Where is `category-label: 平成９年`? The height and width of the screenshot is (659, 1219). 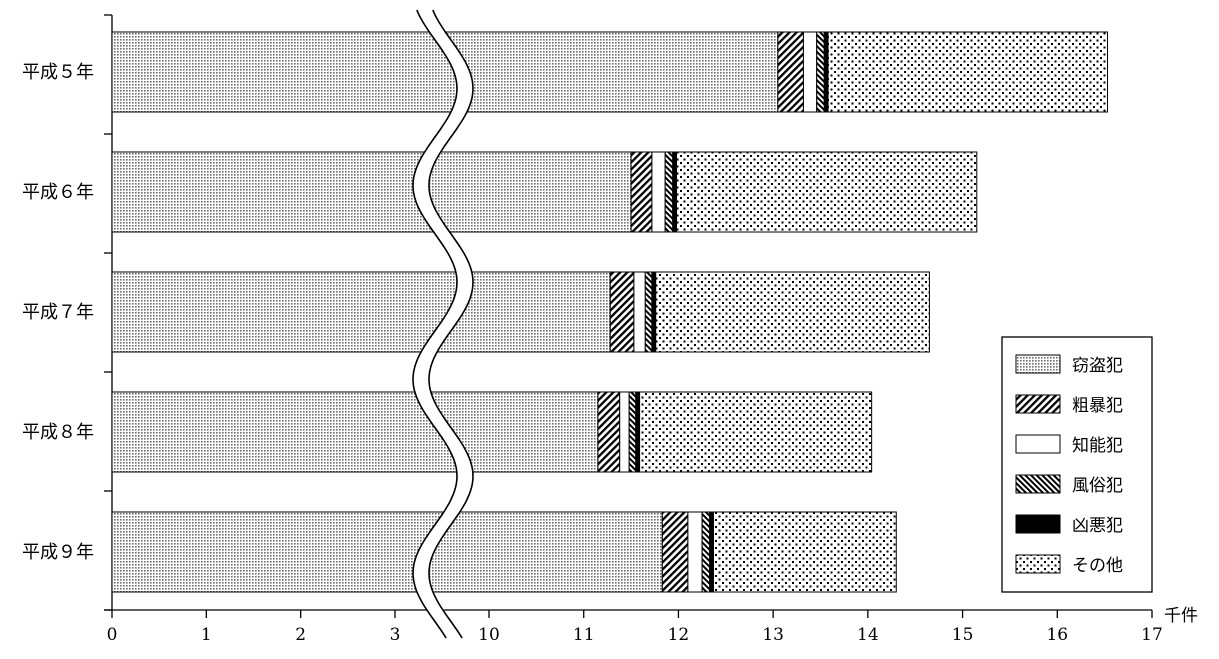
category-label: 平成９年 is located at coordinates (58, 552).